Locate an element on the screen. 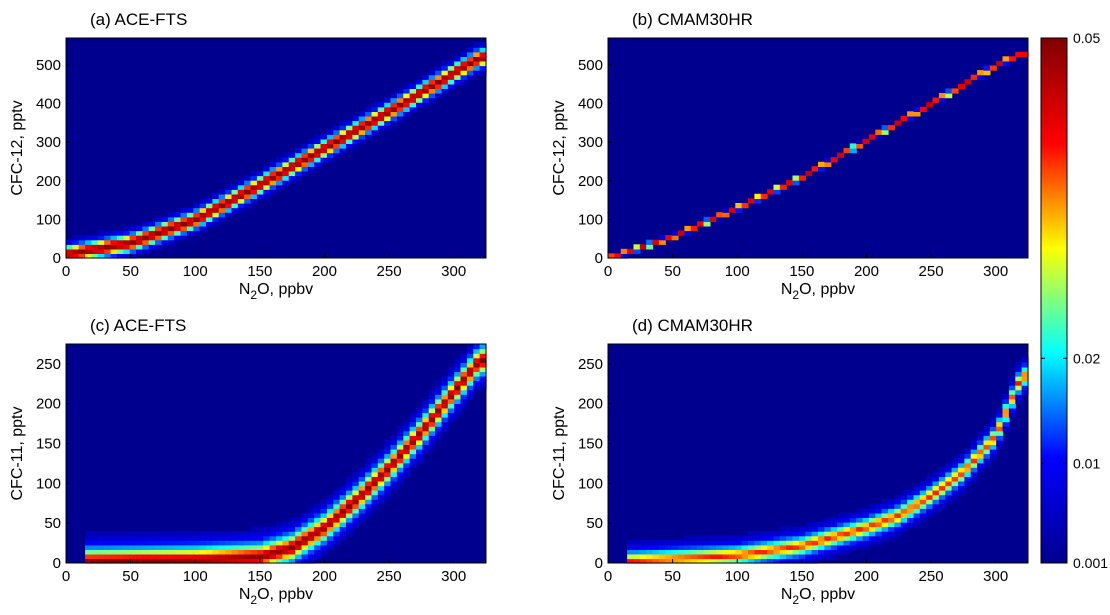 The image size is (1110, 615). colorbar-tick-label: 0.02 is located at coordinates (1086, 358).